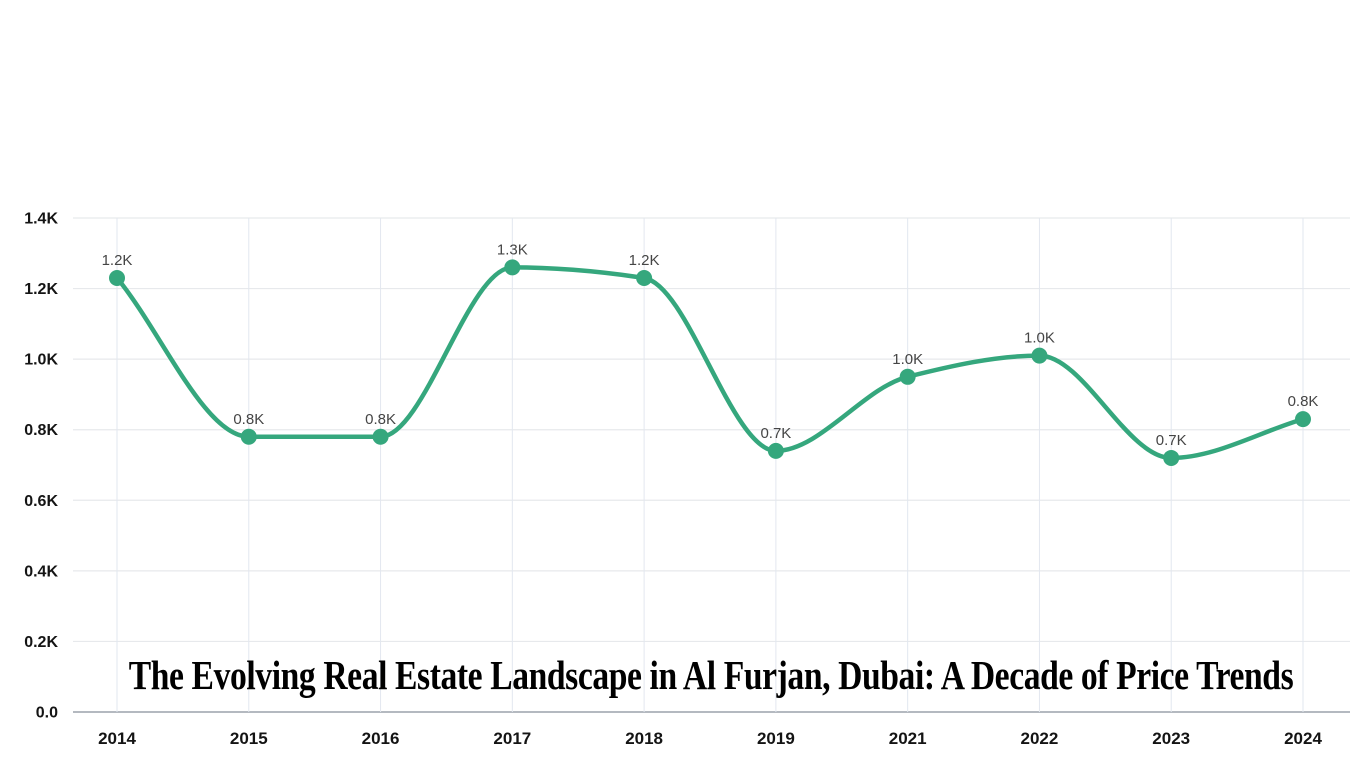 The image size is (1366, 768). What do you see at coordinates (117, 738) in the screenshot?
I see `x-tick-label: 2014` at bounding box center [117, 738].